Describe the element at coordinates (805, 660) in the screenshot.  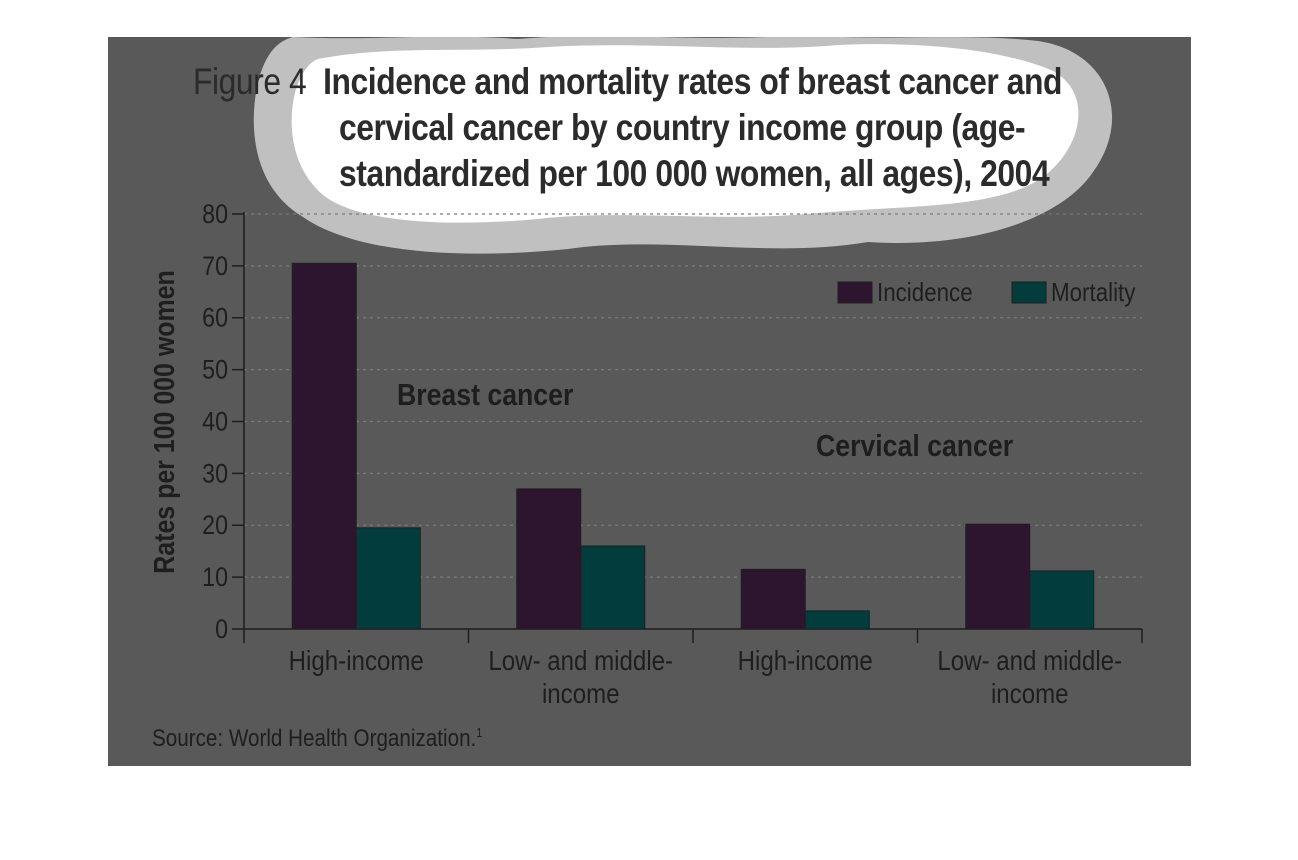
I see `x-tick-label-2-0: High-income` at that location.